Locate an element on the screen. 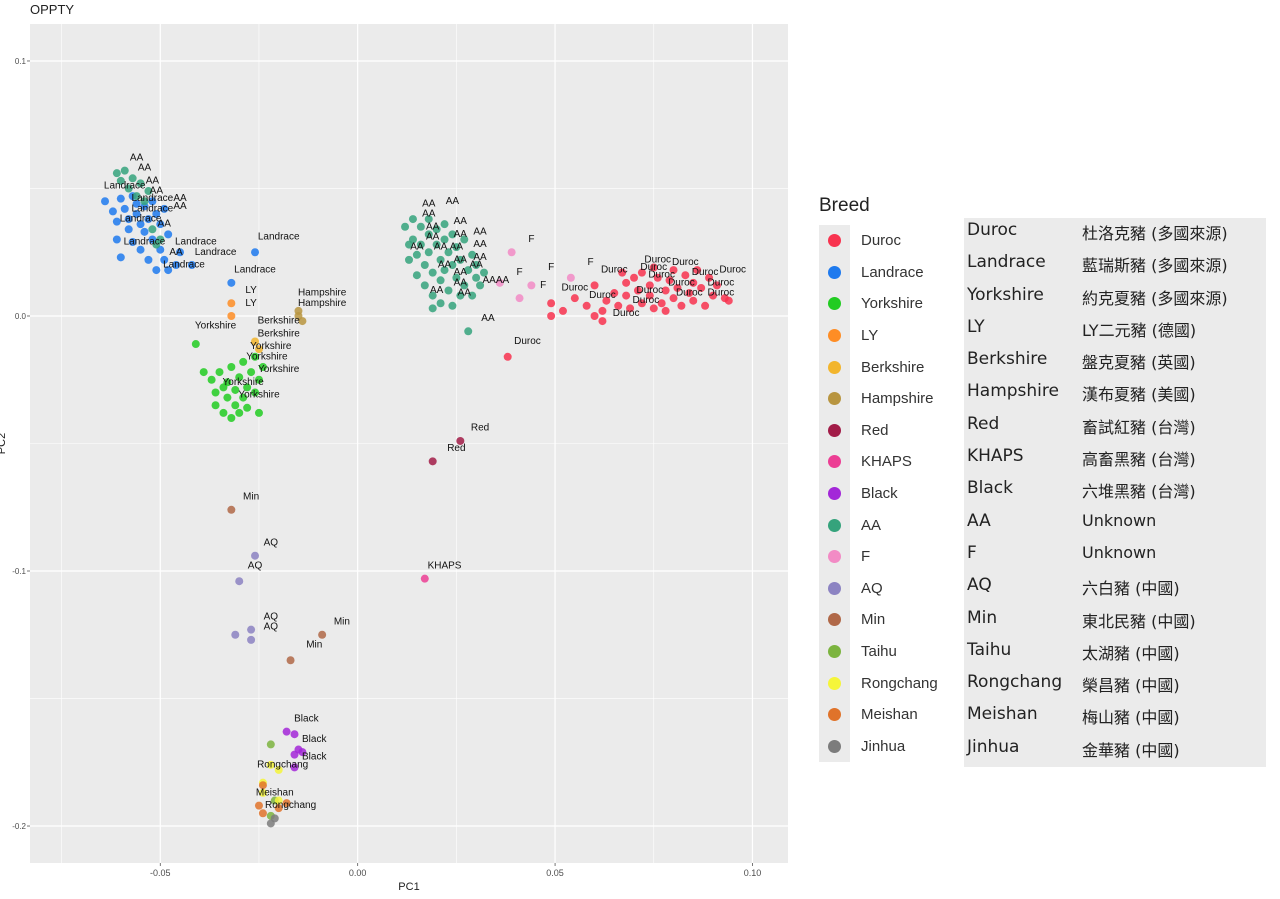 The width and height of the screenshot is (1280, 899). legend-label: F is located at coordinates (866, 557).